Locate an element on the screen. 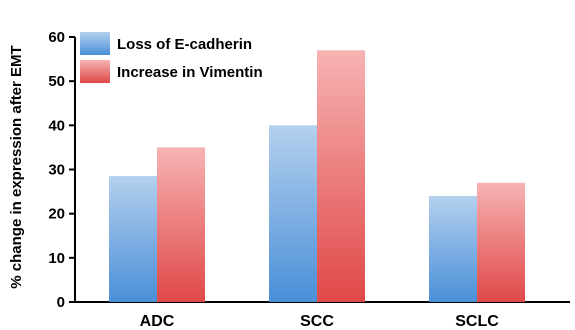 This screenshot has height=330, width=575. legend-swatch-vimentin is located at coordinates (95, 71).